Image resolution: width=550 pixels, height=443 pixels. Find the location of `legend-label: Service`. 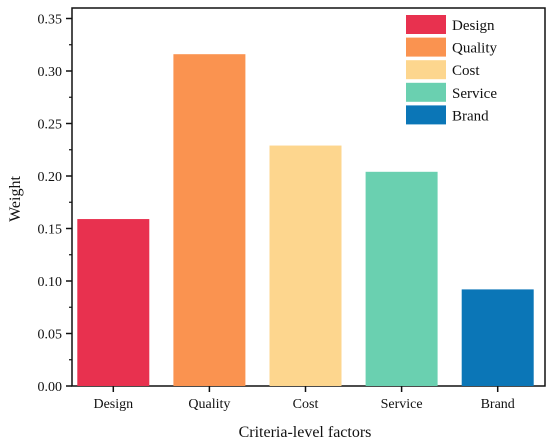

legend-label: Service is located at coordinates (474, 94).